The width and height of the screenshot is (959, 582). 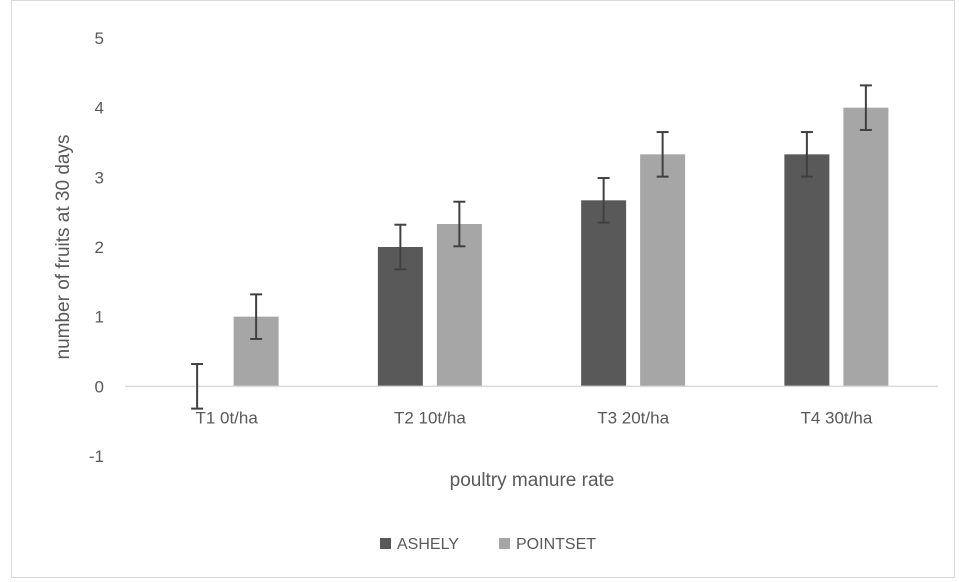 What do you see at coordinates (99, 317) in the screenshot?
I see `y-tick-label: 1` at bounding box center [99, 317].